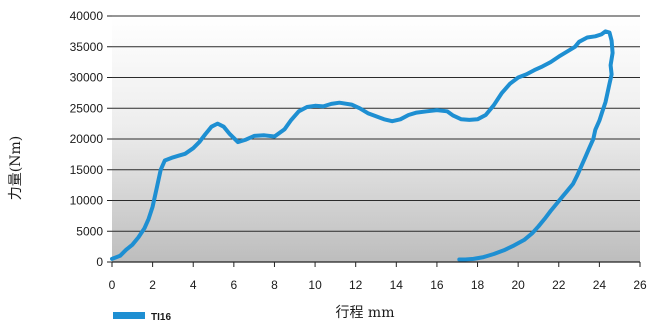 This screenshot has height=321, width=653. I want to click on x-tick-label: 12, so click(356, 285).